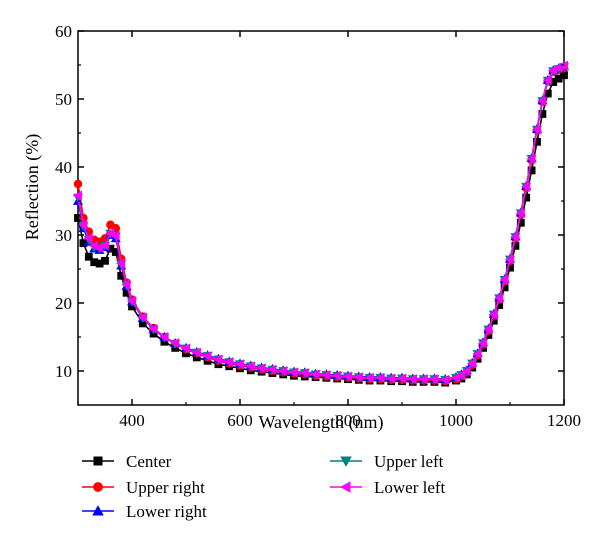 The image size is (600, 542). What do you see at coordinates (63, 31) in the screenshot?
I see `y-tick-label: 60` at bounding box center [63, 31].